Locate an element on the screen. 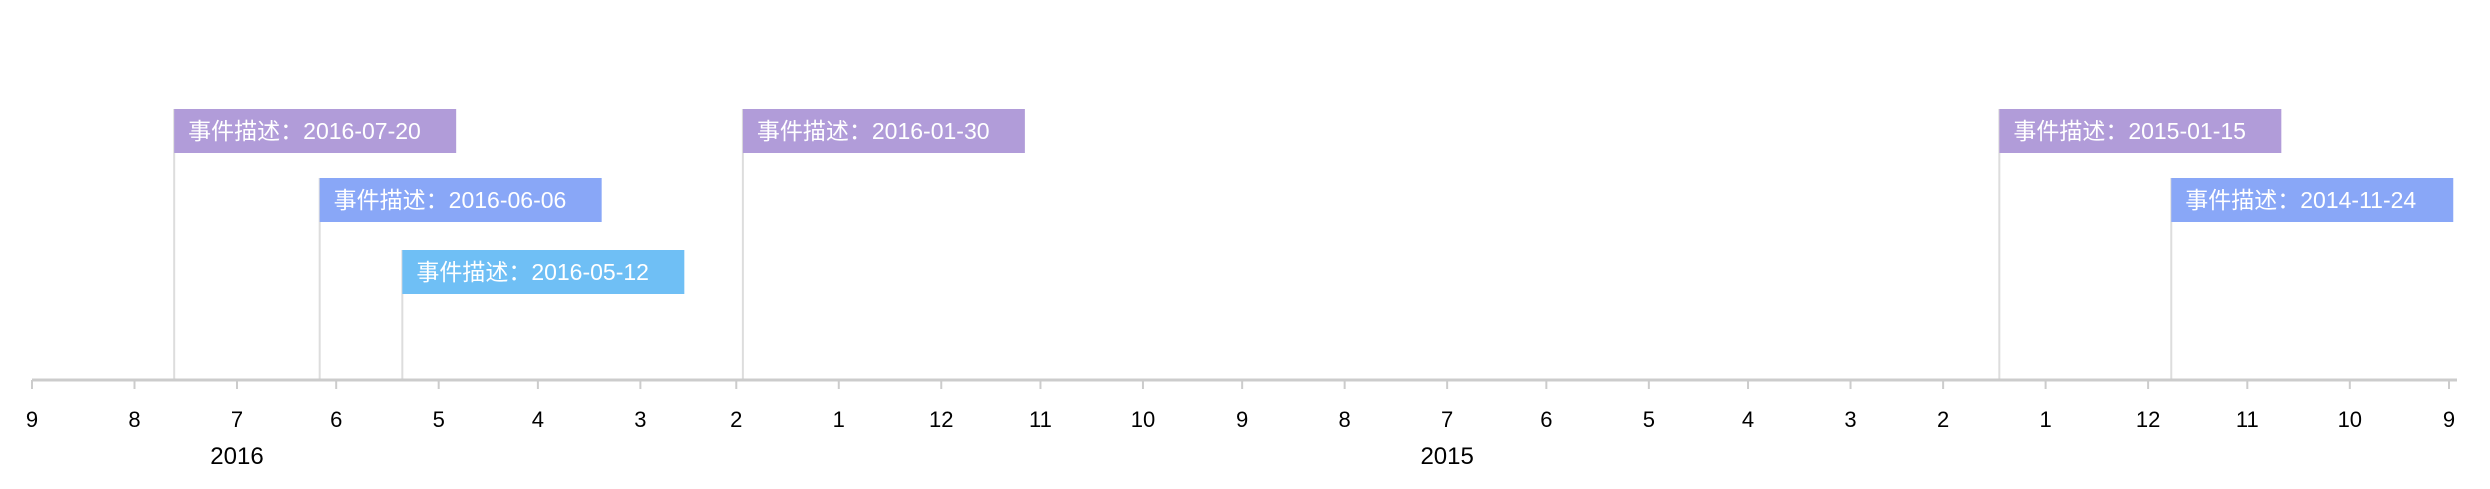 The height and width of the screenshot is (489, 2490). event-marker: 事件描述：2016-07-20 is located at coordinates (315, 131).